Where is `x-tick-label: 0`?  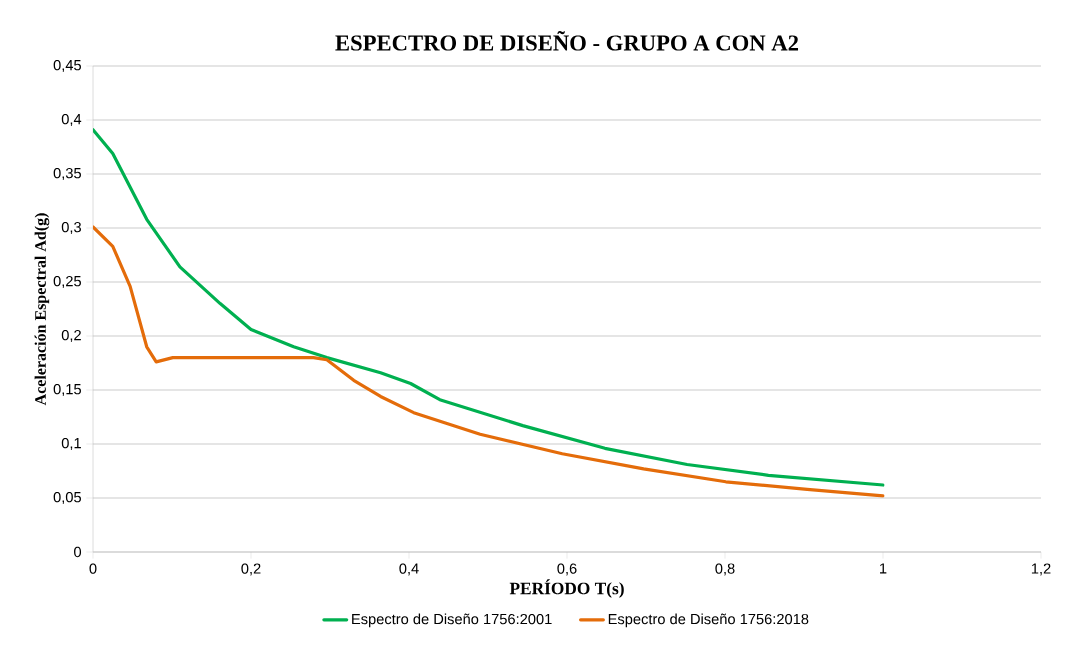
x-tick-label: 0 is located at coordinates (93, 568).